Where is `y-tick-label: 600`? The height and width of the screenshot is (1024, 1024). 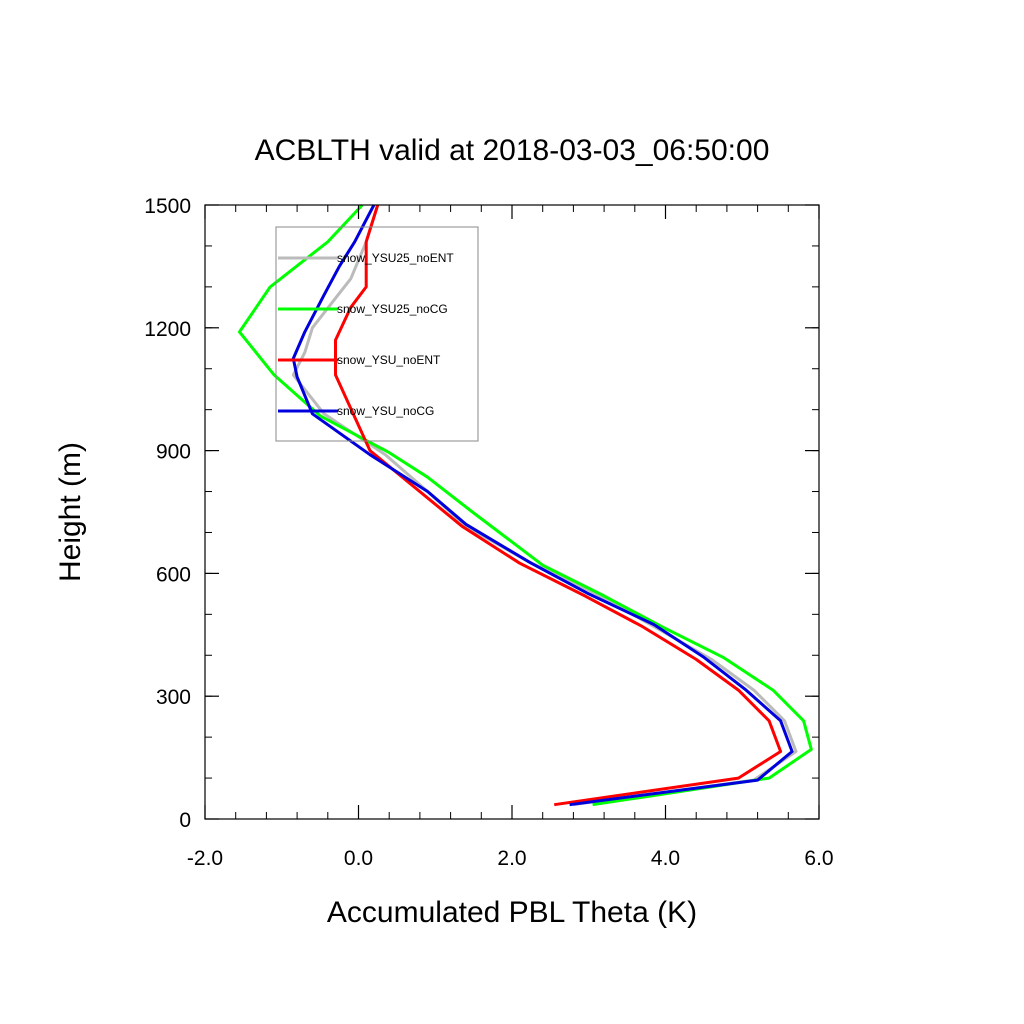 y-tick-label: 600 is located at coordinates (173, 574).